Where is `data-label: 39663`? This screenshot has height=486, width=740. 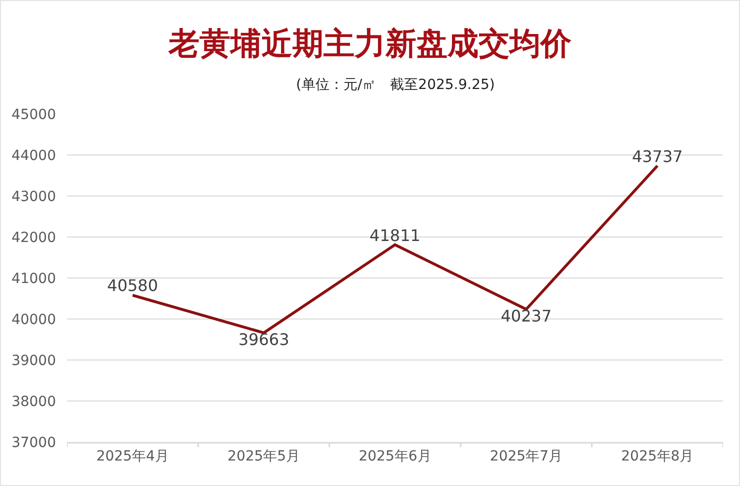 data-label: 39663 is located at coordinates (264, 339).